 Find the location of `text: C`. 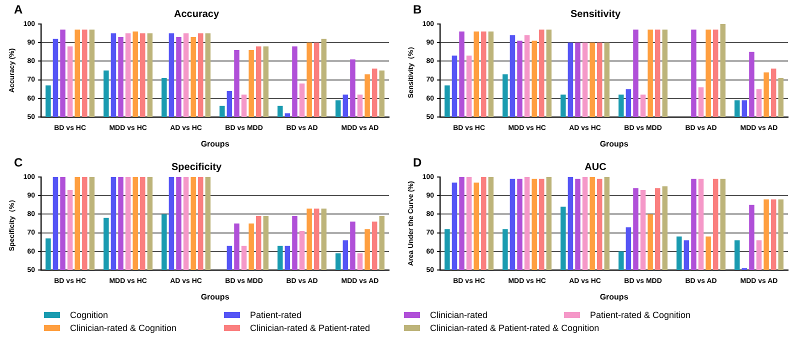

text: C is located at coordinates (18, 162).